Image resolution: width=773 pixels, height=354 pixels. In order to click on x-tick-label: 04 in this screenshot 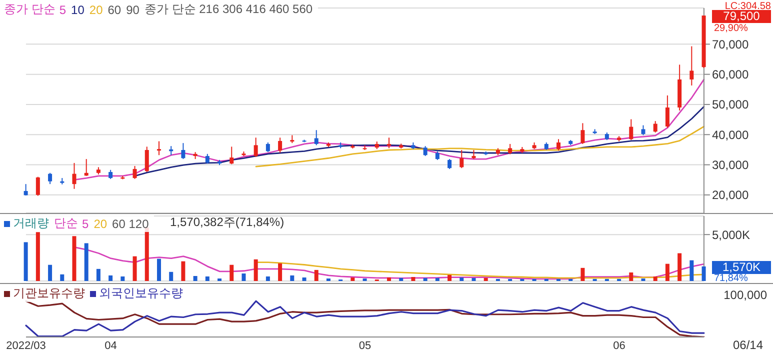, I will do `click(110, 346)`.